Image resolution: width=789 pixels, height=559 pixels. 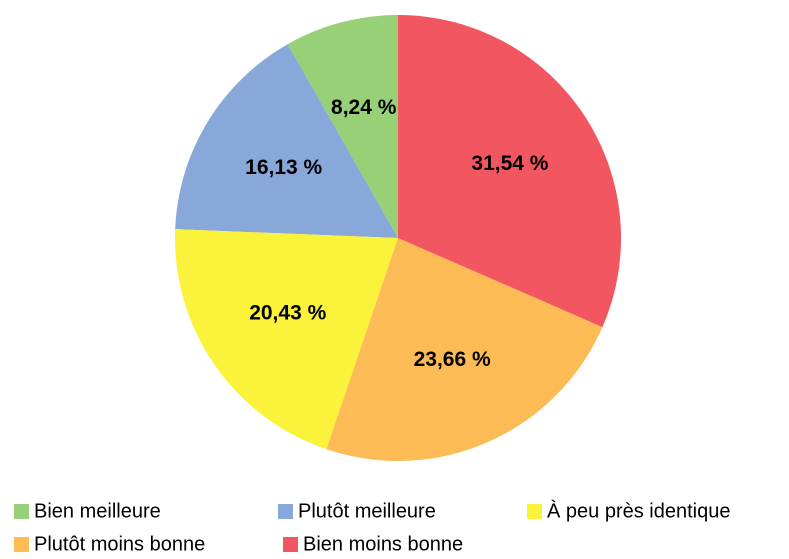 What do you see at coordinates (383, 544) in the screenshot?
I see `legend-label: Bien moins bonne` at bounding box center [383, 544].